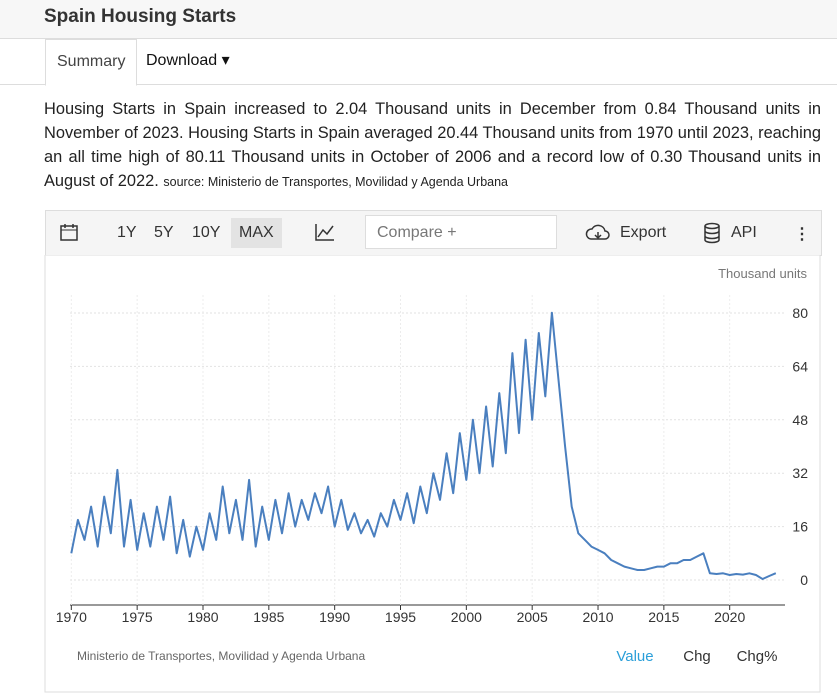 The width and height of the screenshot is (837, 693). Describe the element at coordinates (762, 273) in the screenshot. I see `unit-label: Thousand units` at that location.